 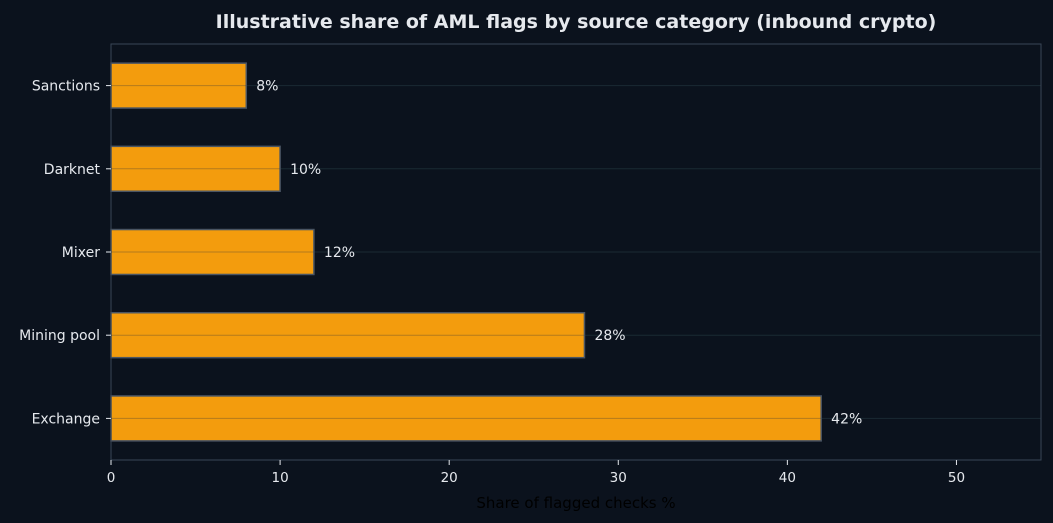 I want to click on y-tick-label: Exchange, so click(x=66, y=419).